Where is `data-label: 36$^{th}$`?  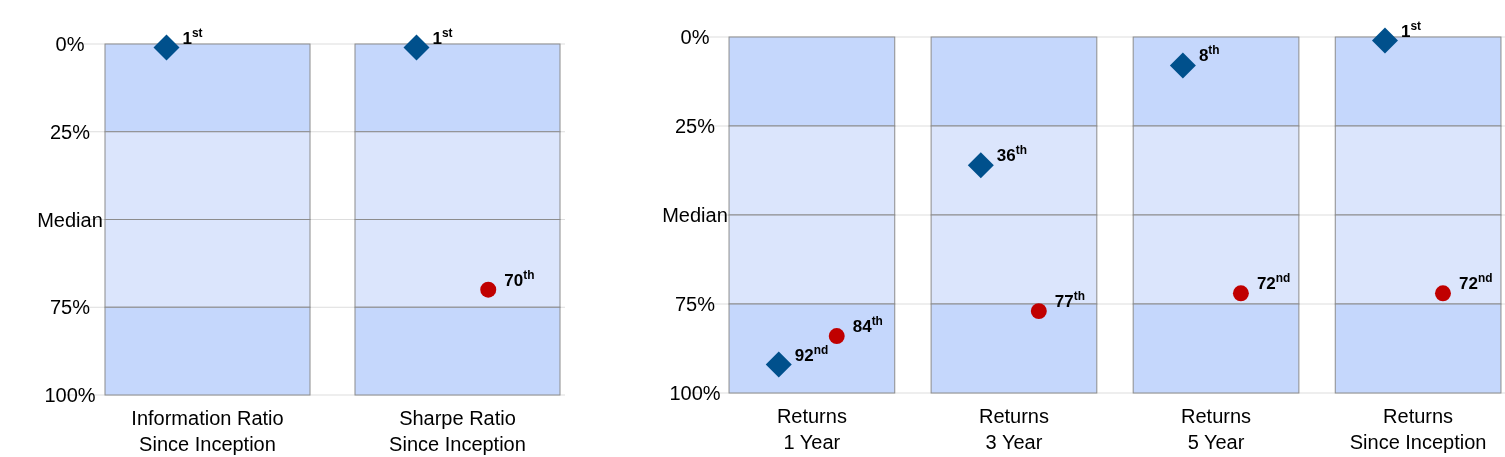 data-label: 36$^{th}$ is located at coordinates (1011, 154).